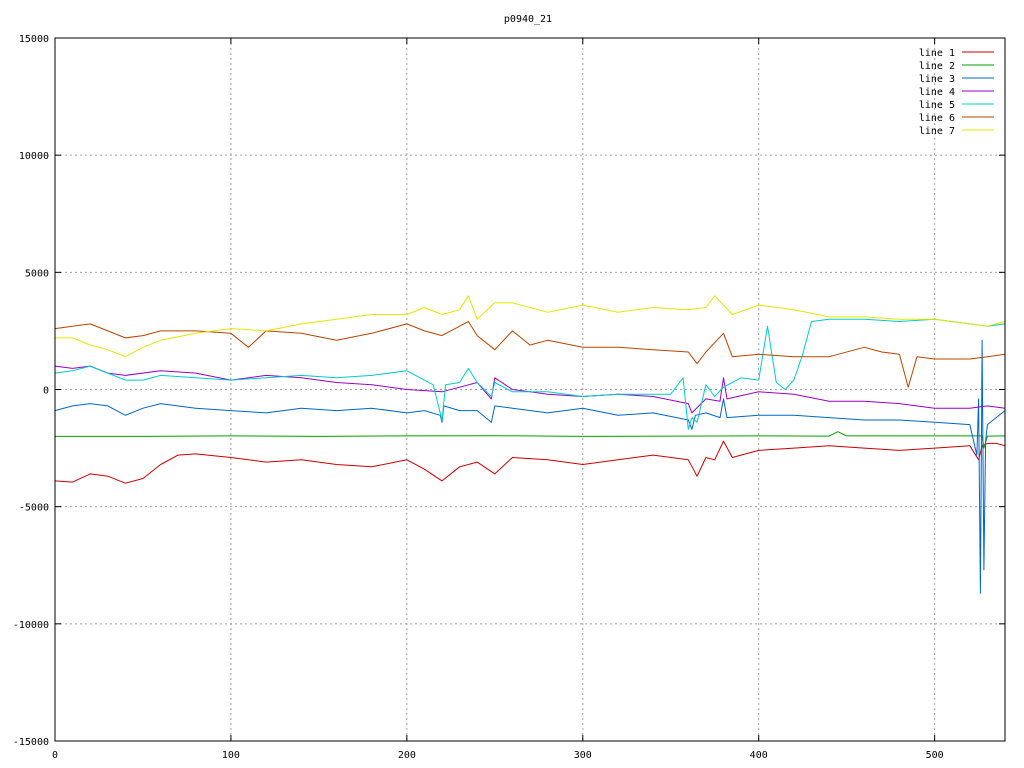 The height and width of the screenshot is (768, 1024). I want to click on legend-label: line 7, so click(937, 131).